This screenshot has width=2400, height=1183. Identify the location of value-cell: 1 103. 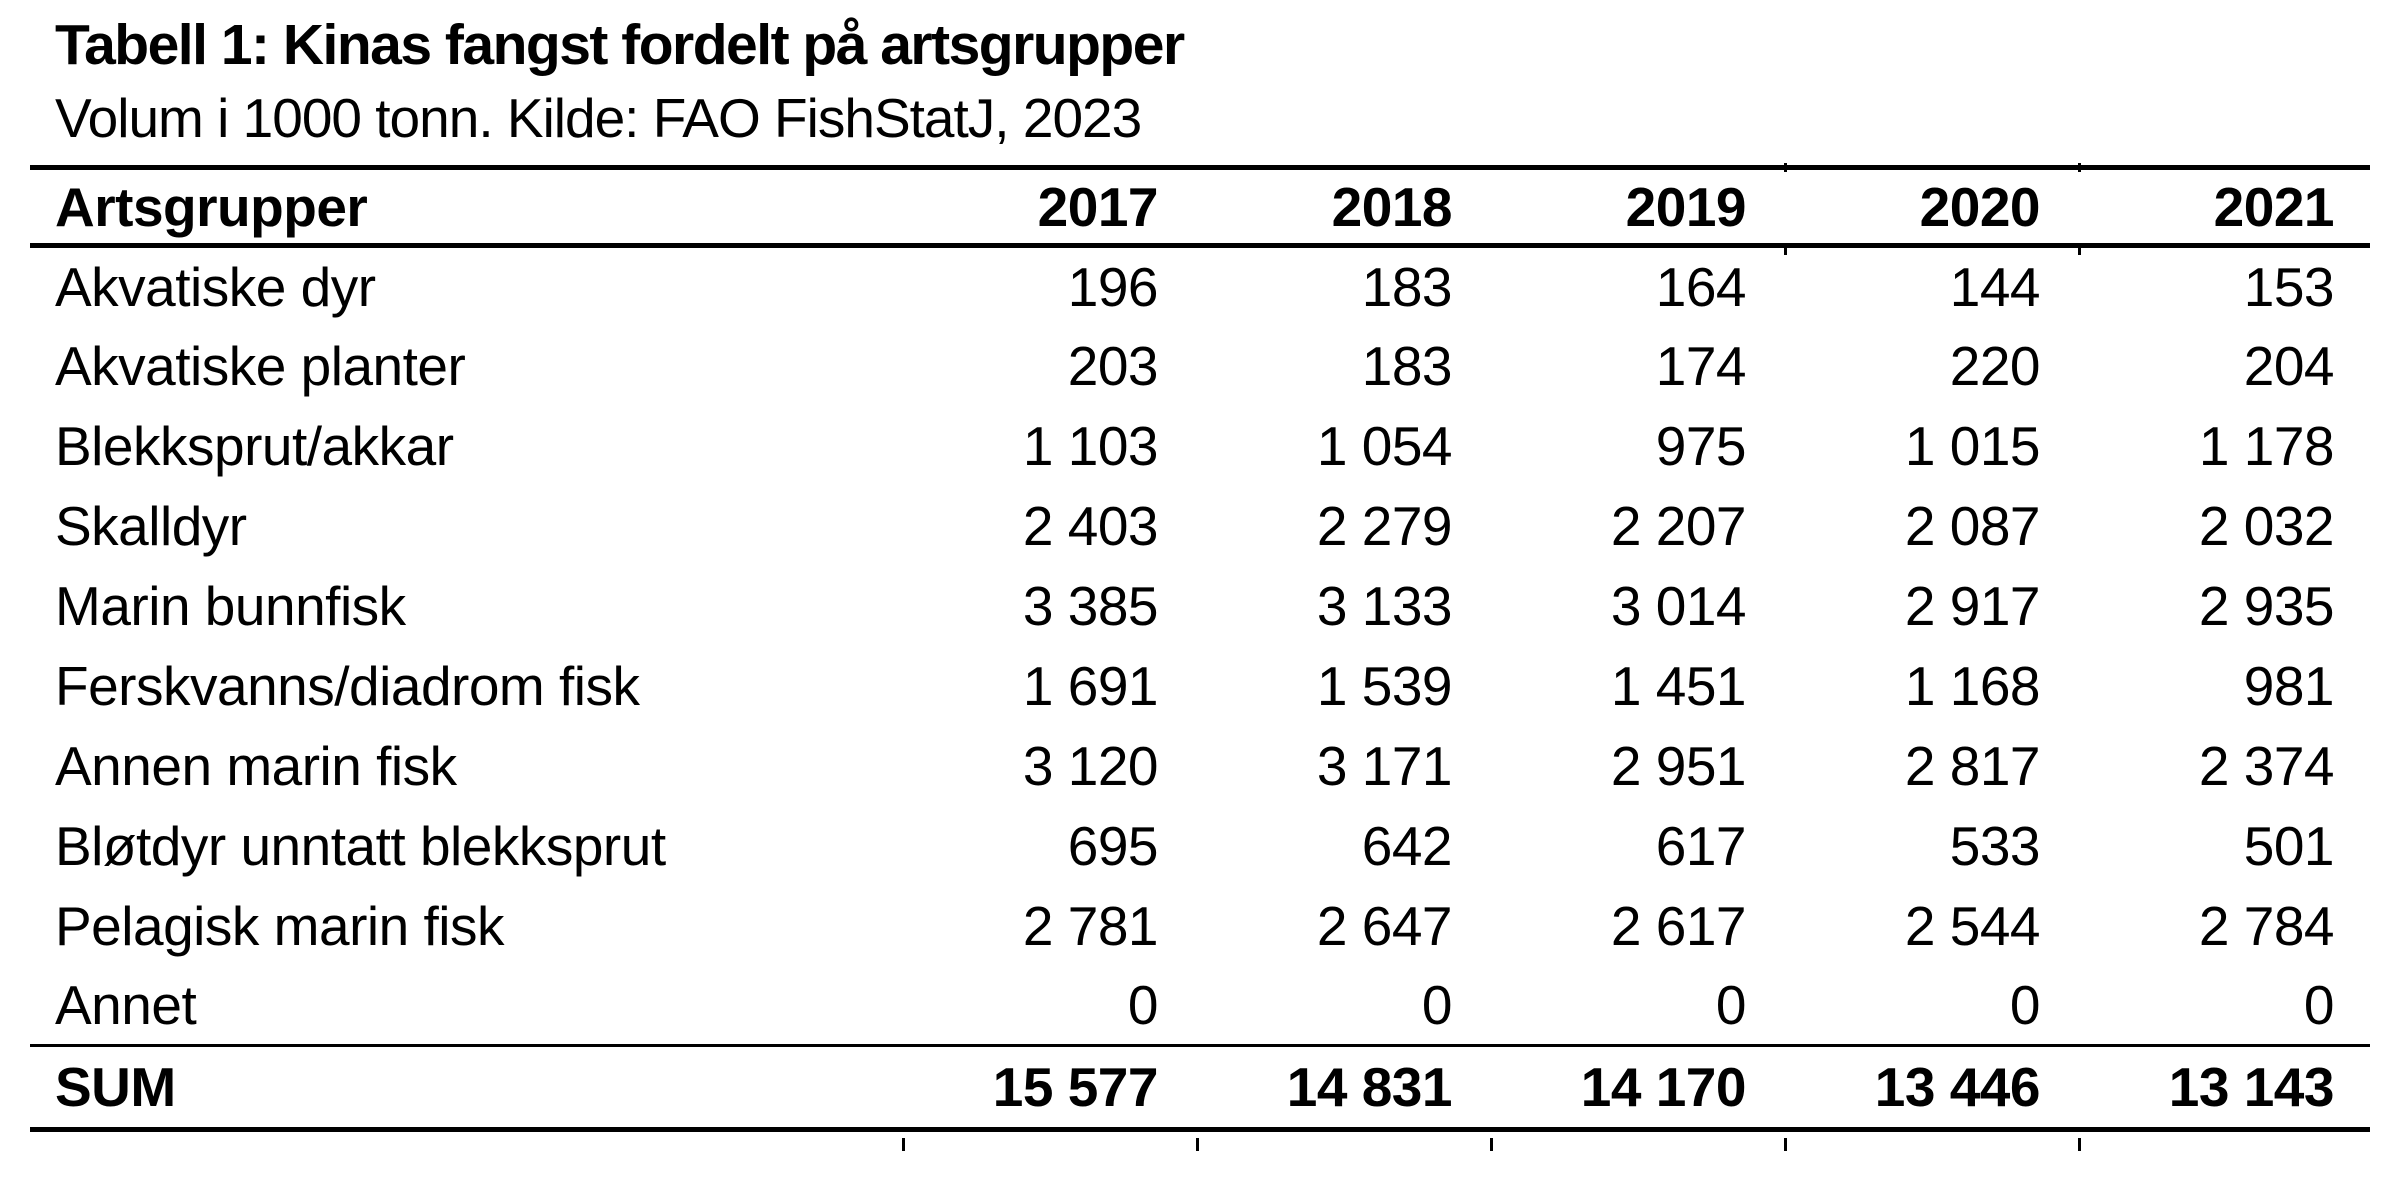
(1090, 445).